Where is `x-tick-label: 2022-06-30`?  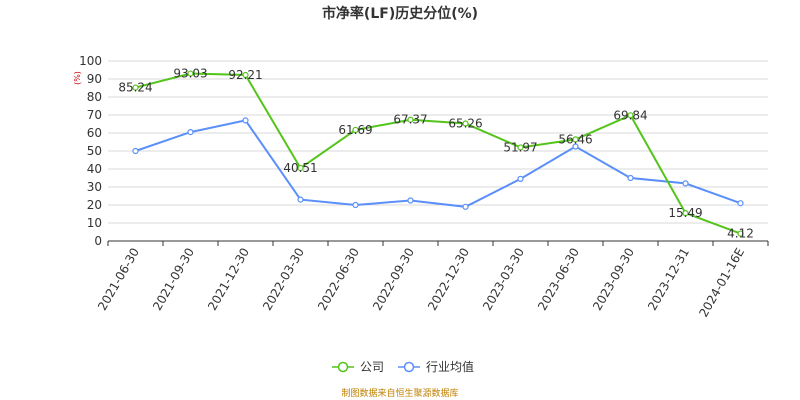 x-tick-label: 2022-06-30 is located at coordinates (338, 279).